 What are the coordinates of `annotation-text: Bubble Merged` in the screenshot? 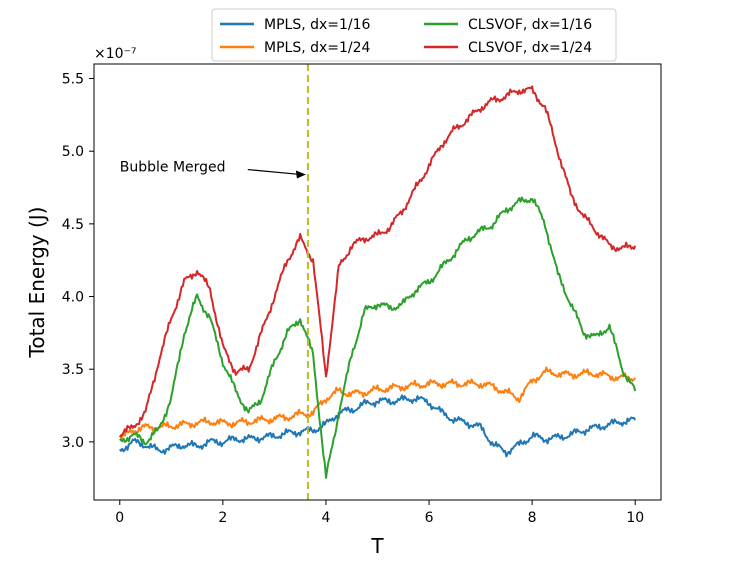 It's located at (173, 168).